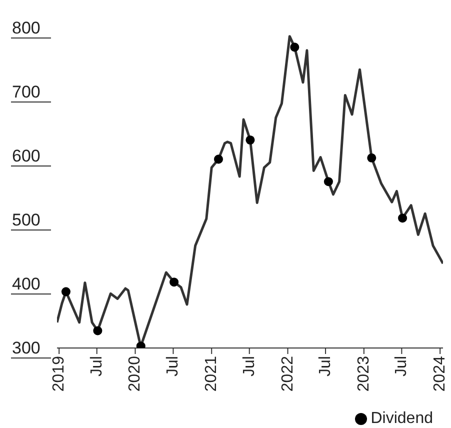  Describe the element at coordinates (401, 418) in the screenshot. I see `legend-label: Dividend` at that location.